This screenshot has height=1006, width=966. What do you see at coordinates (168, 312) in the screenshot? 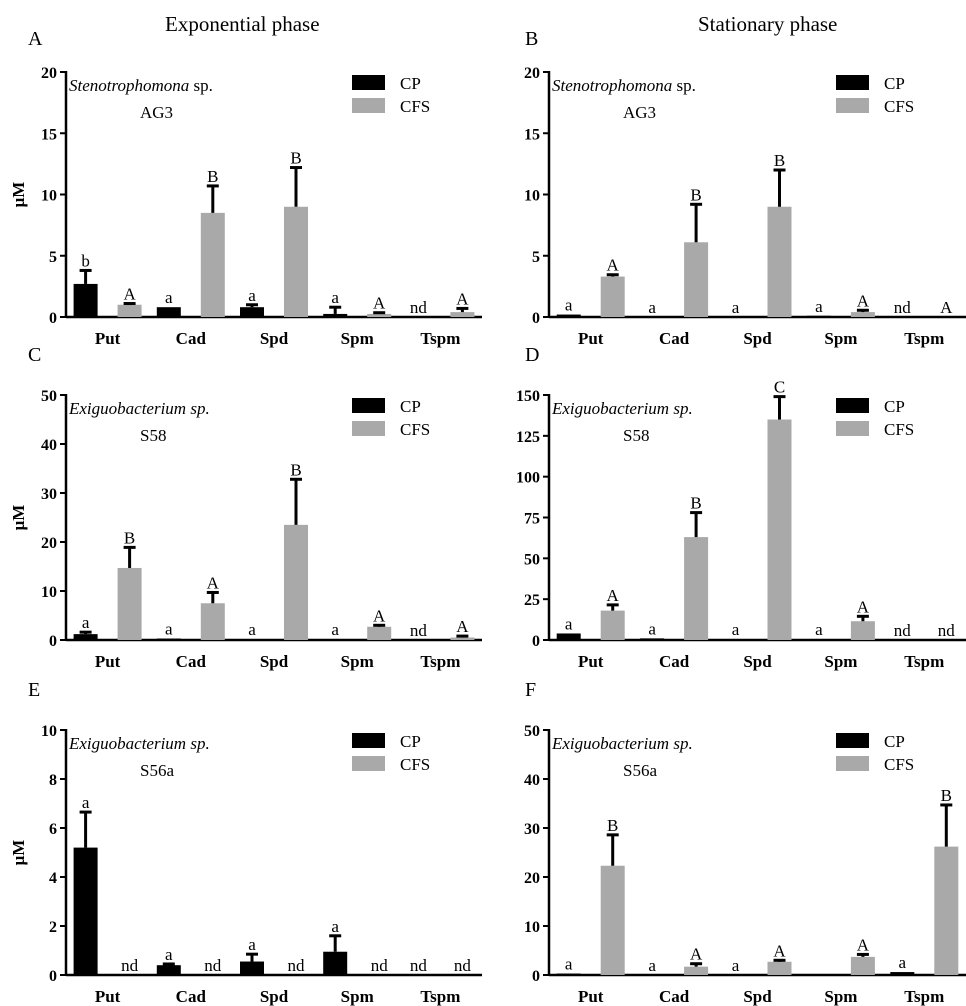
I see `panel-a-bar-cp` at bounding box center [168, 312].